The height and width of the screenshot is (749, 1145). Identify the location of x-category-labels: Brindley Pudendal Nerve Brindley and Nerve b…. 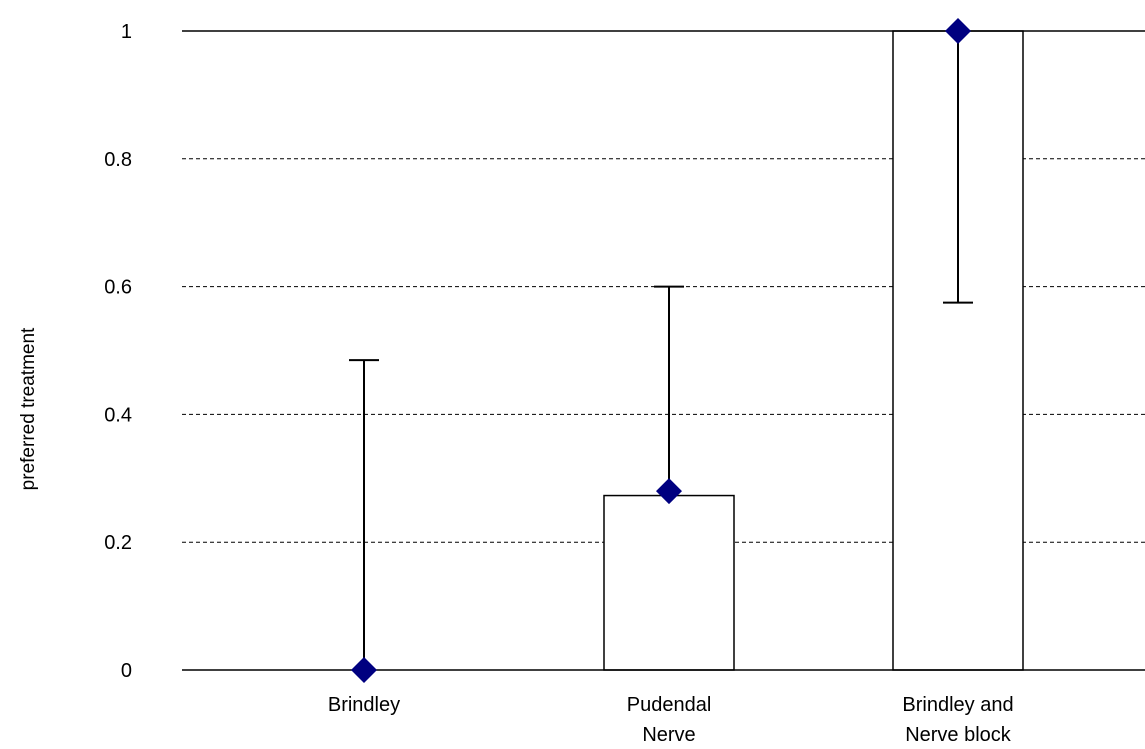
(671, 720).